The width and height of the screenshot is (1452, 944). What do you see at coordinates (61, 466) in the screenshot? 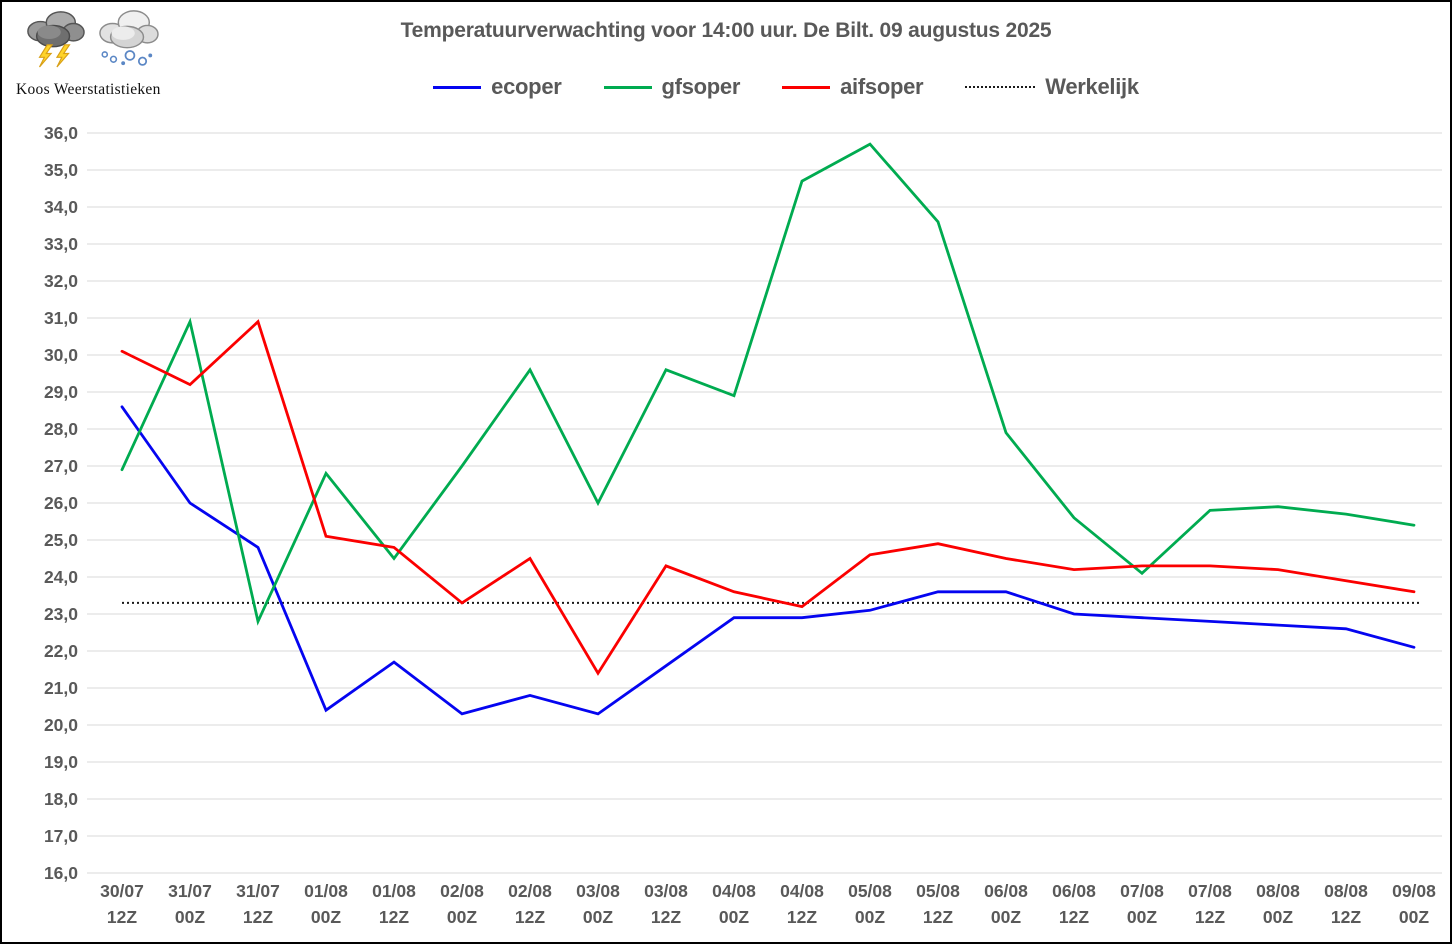
I see `y-axis-tick-label: 27,0` at bounding box center [61, 466].